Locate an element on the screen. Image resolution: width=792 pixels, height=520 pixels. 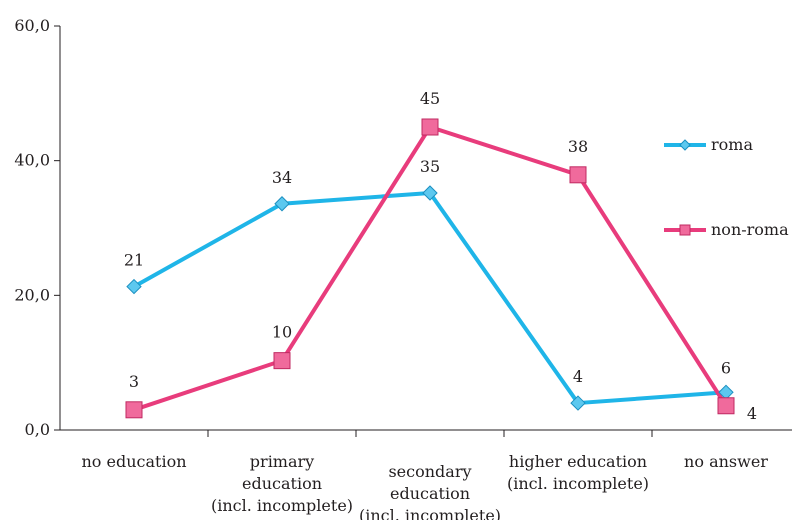
data-label-roma: 4 is located at coordinates (578, 376).